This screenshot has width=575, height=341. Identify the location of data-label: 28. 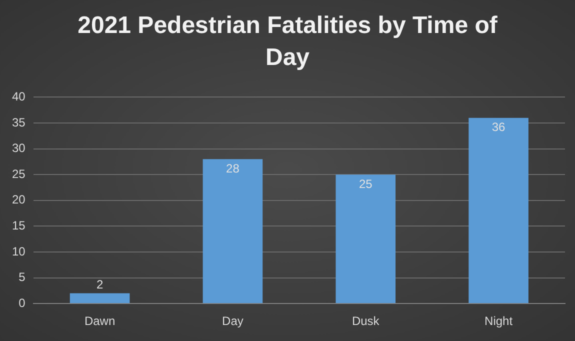
(233, 168).